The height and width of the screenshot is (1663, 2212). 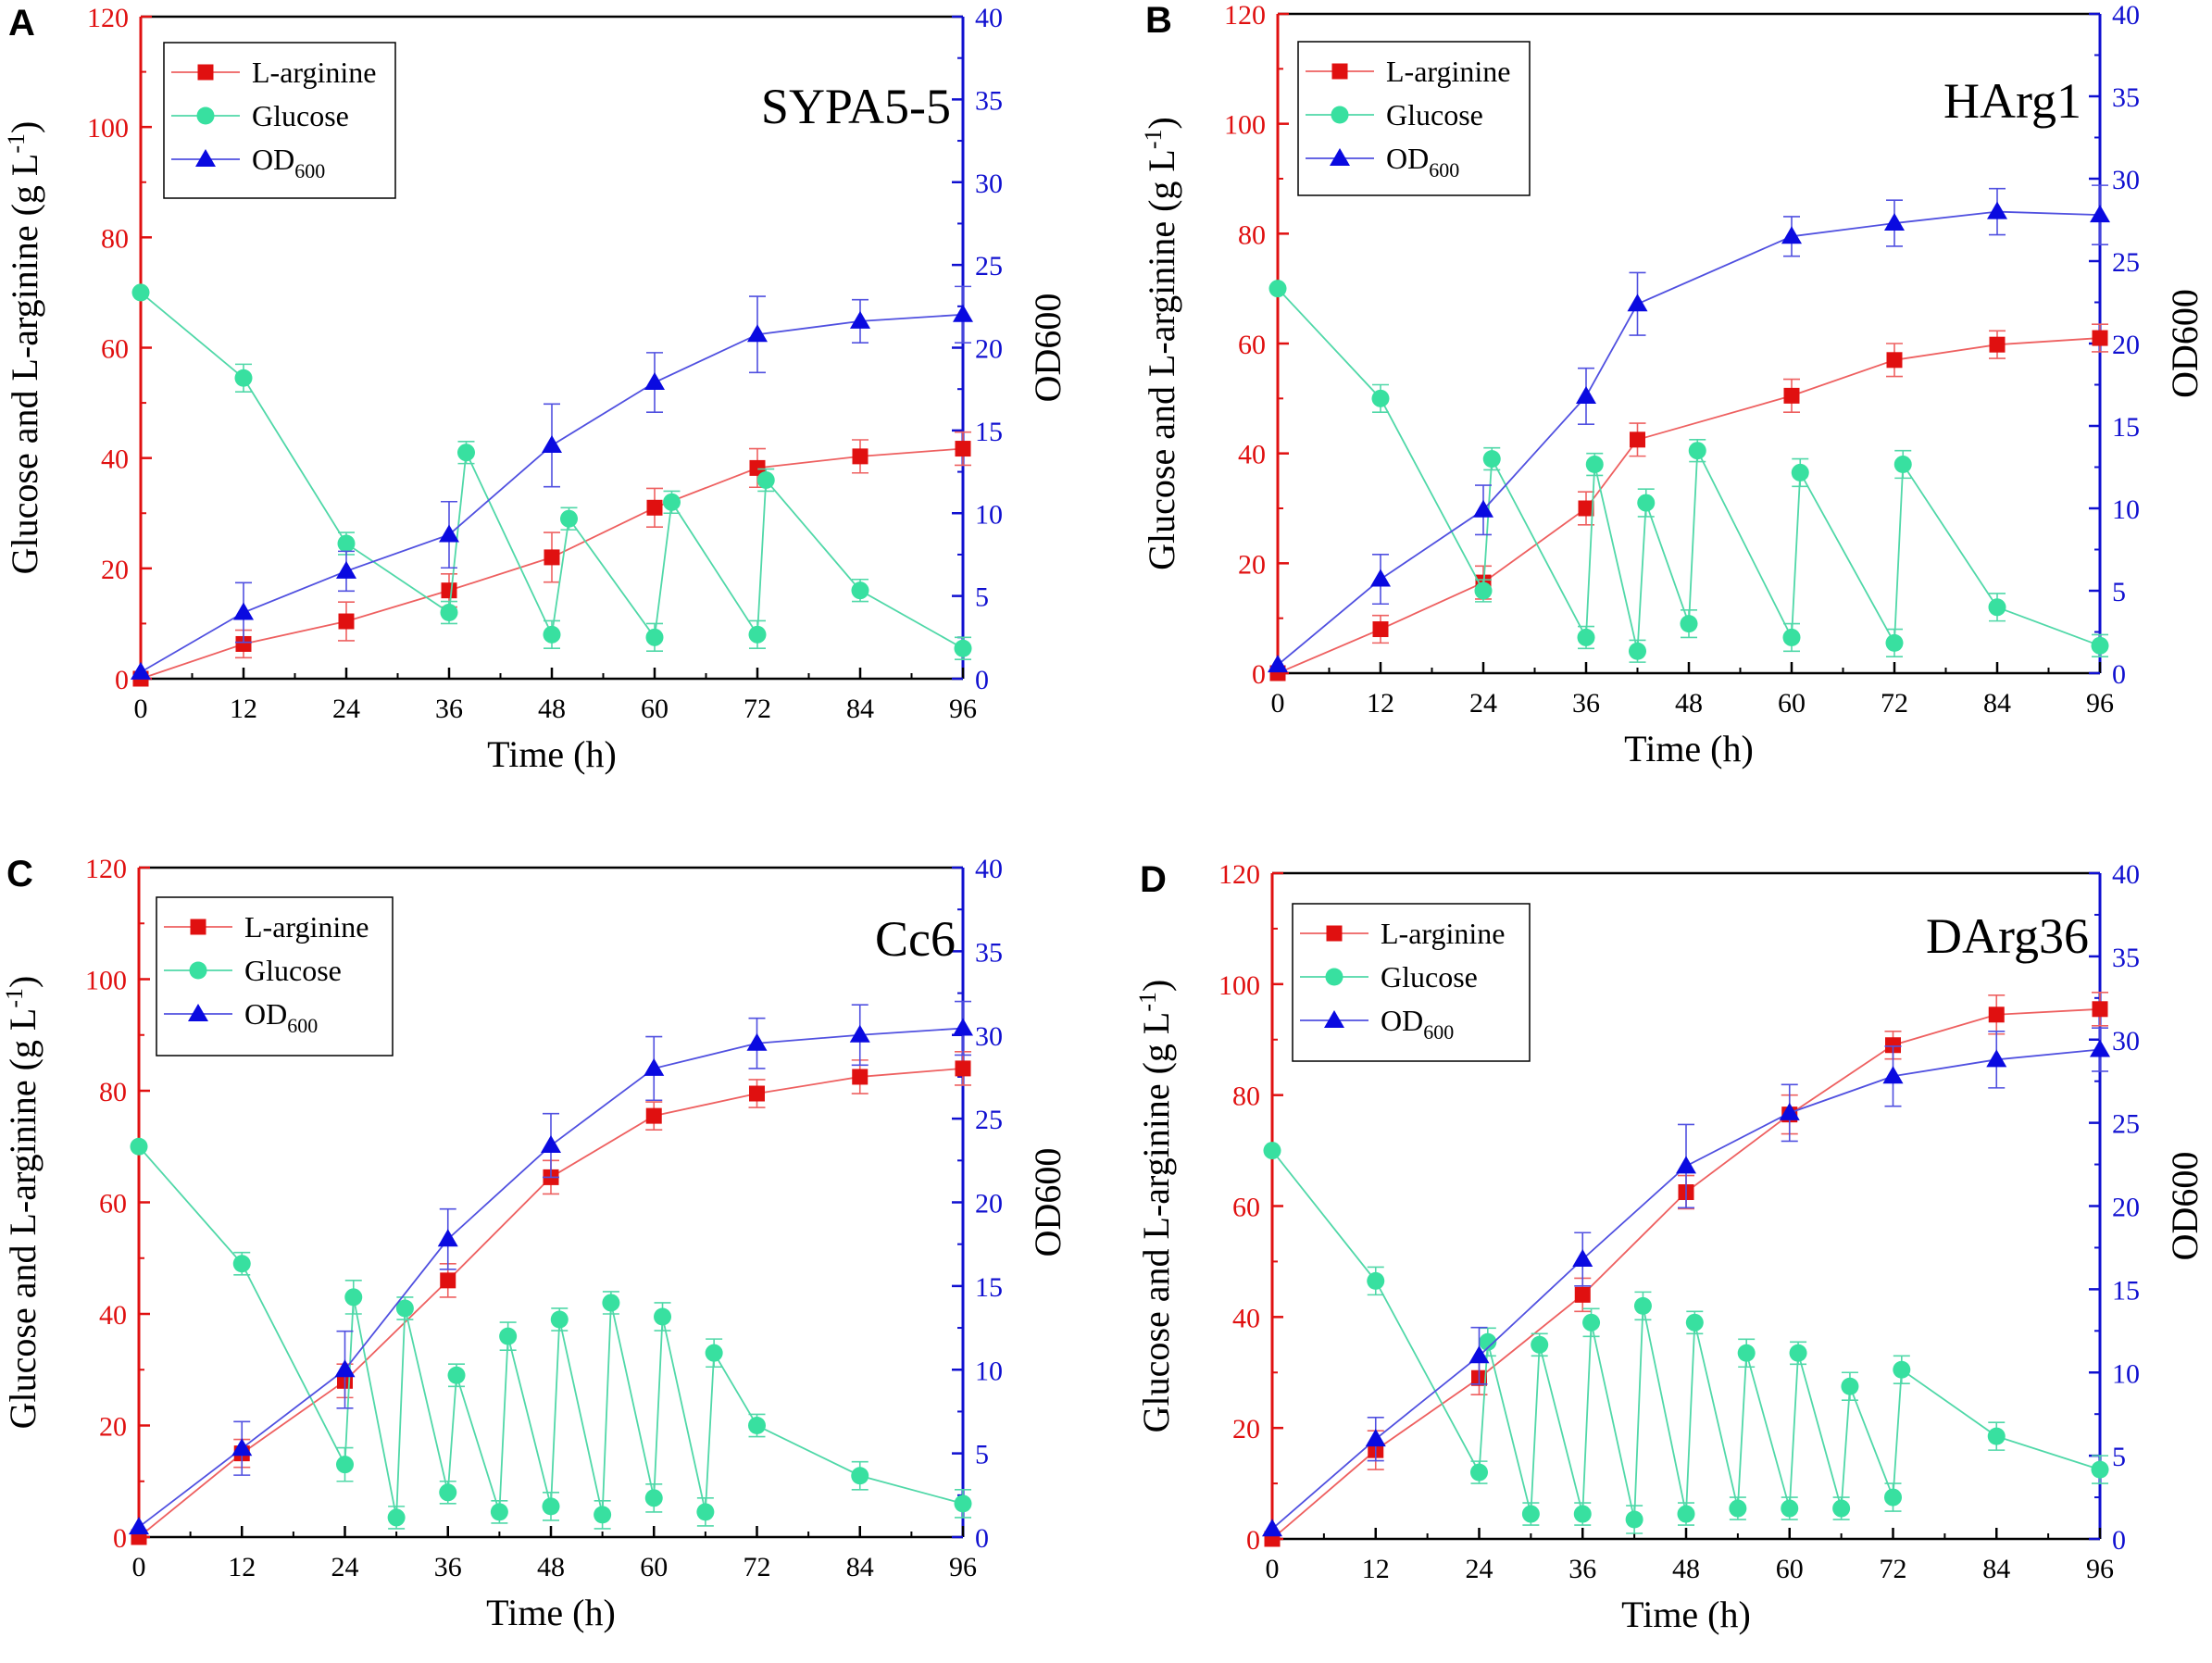 What do you see at coordinates (309, 170) in the screenshot?
I see `legend-od600-subscript: 600` at bounding box center [309, 170].